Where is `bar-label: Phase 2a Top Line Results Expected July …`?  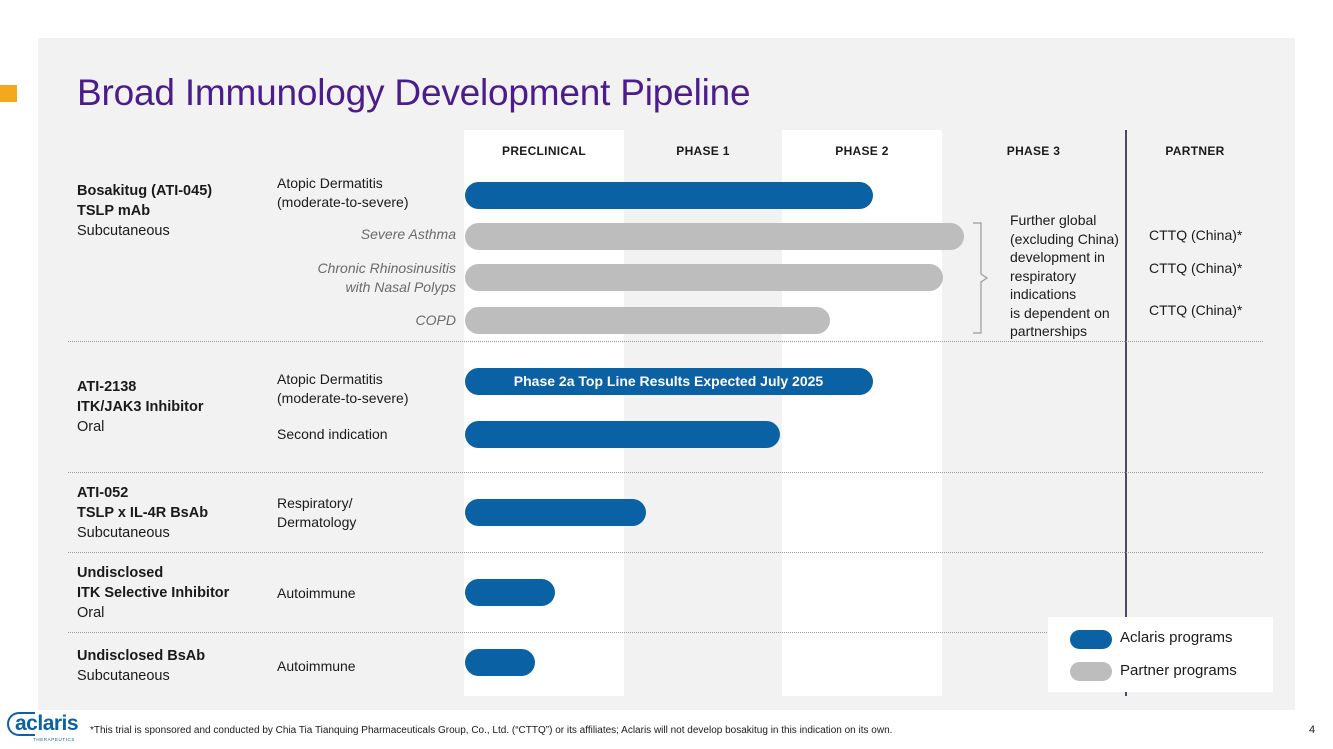
bar-label: Phase 2a Top Line Results Expected July … is located at coordinates (668, 381).